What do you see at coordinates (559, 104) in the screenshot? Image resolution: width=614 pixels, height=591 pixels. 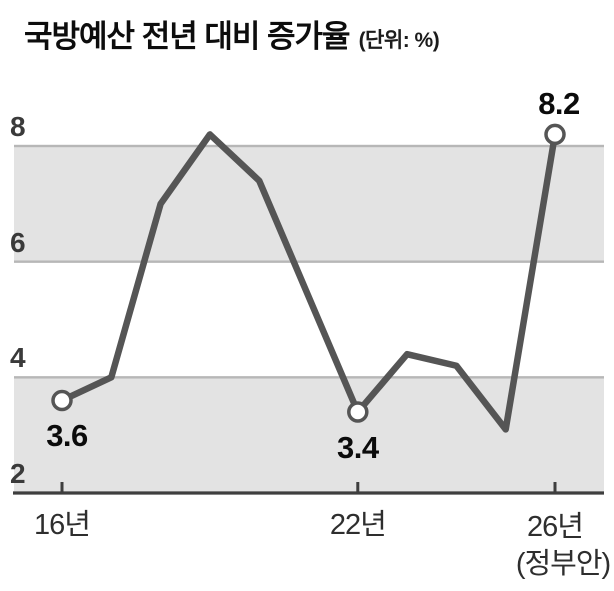 I see `point-label-8-2: 8.2` at bounding box center [559, 104].